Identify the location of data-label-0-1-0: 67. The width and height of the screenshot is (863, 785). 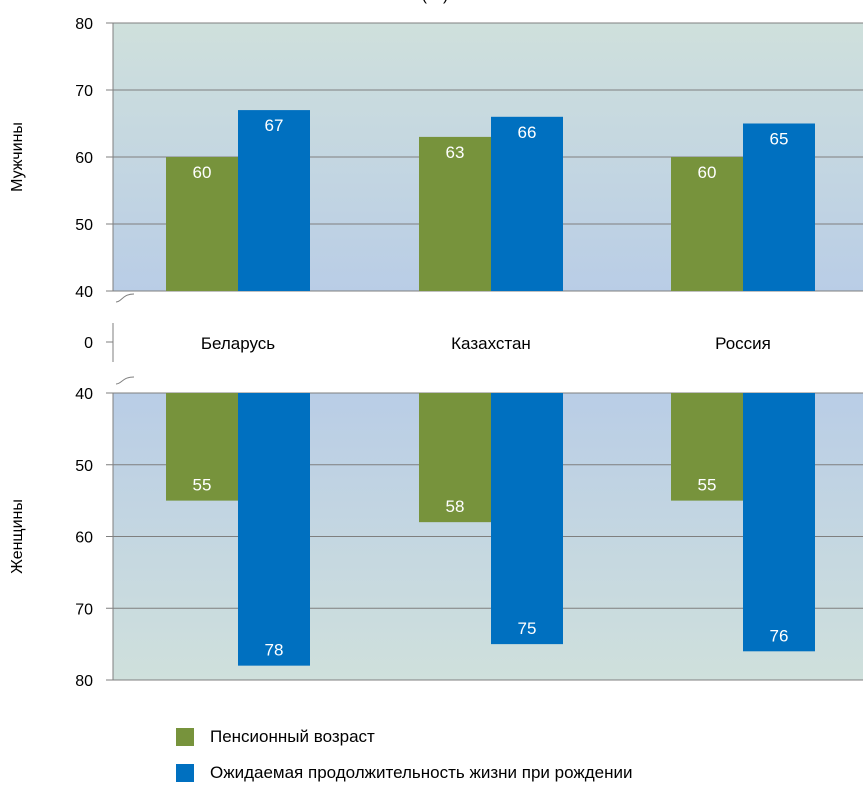
(274, 125).